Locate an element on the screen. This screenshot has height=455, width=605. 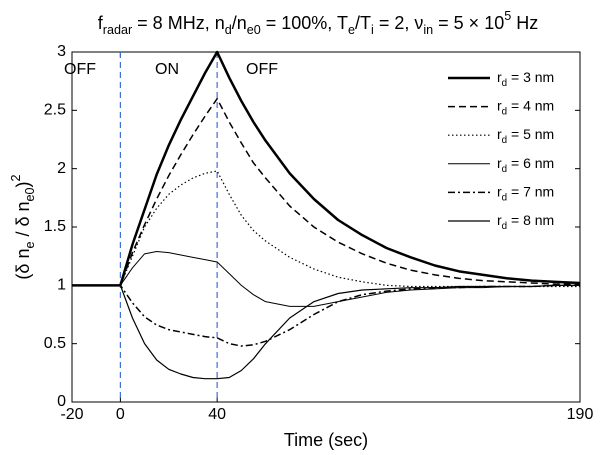
legend-label: rd = 5 nm is located at coordinates (525, 136).